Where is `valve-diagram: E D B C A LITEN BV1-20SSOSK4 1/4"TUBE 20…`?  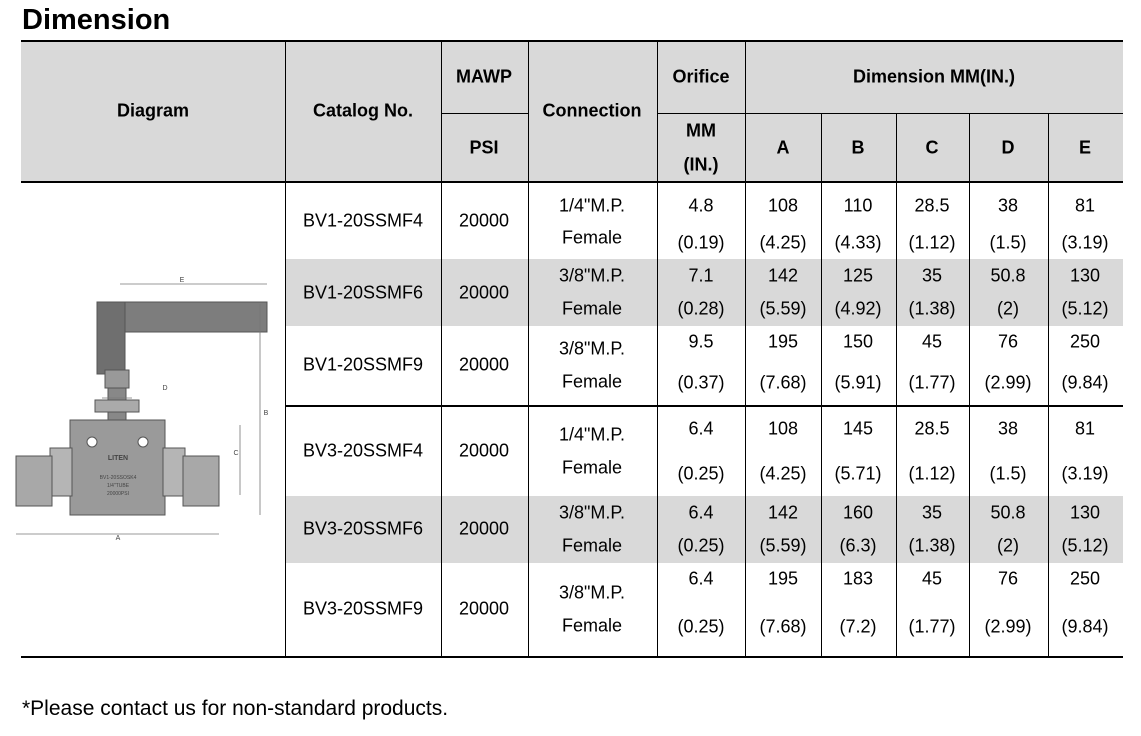
valve-diagram: E D B C A LITEN BV1-20SSOSK4 1/4"TUBE 20… is located at coordinates (142, 409).